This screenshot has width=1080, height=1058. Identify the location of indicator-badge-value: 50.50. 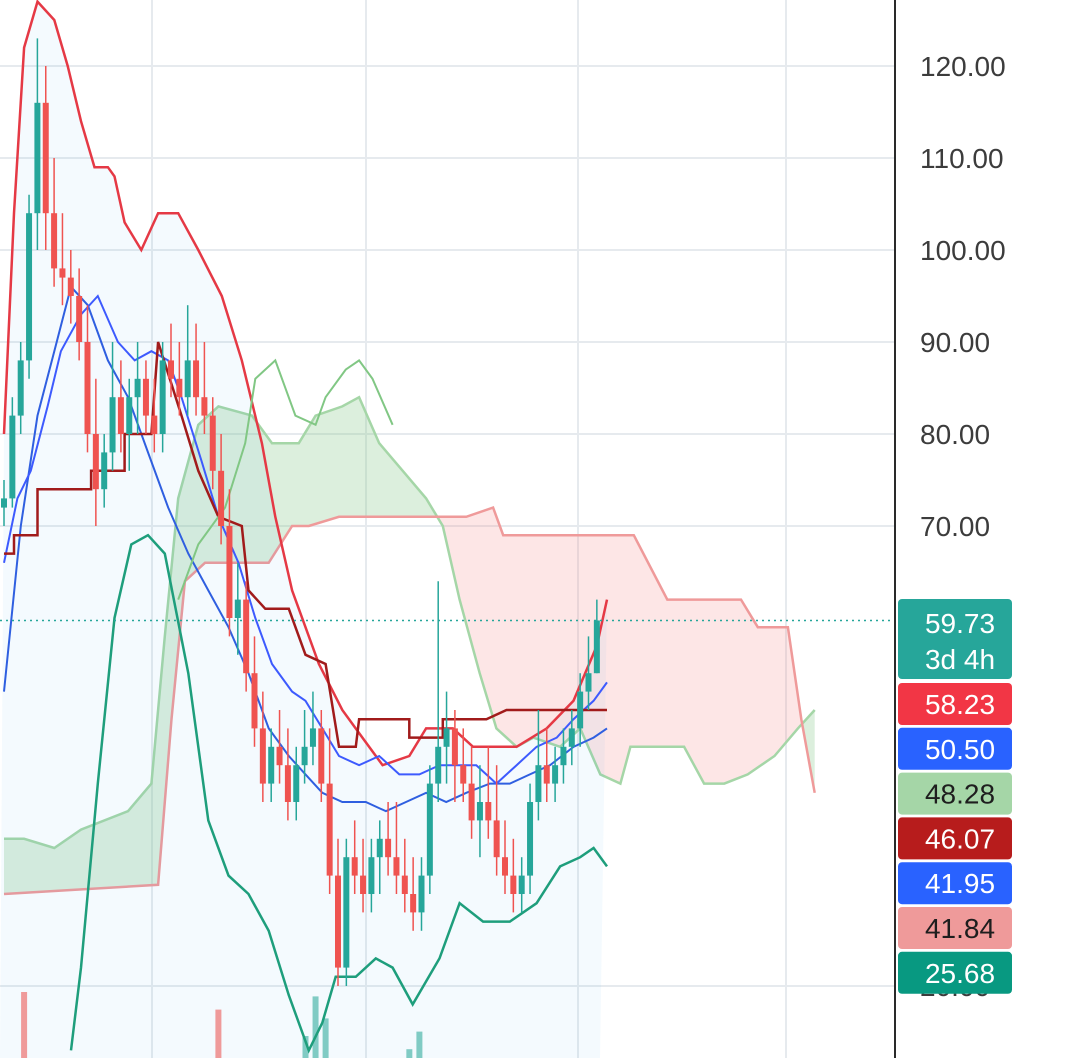
(960, 749).